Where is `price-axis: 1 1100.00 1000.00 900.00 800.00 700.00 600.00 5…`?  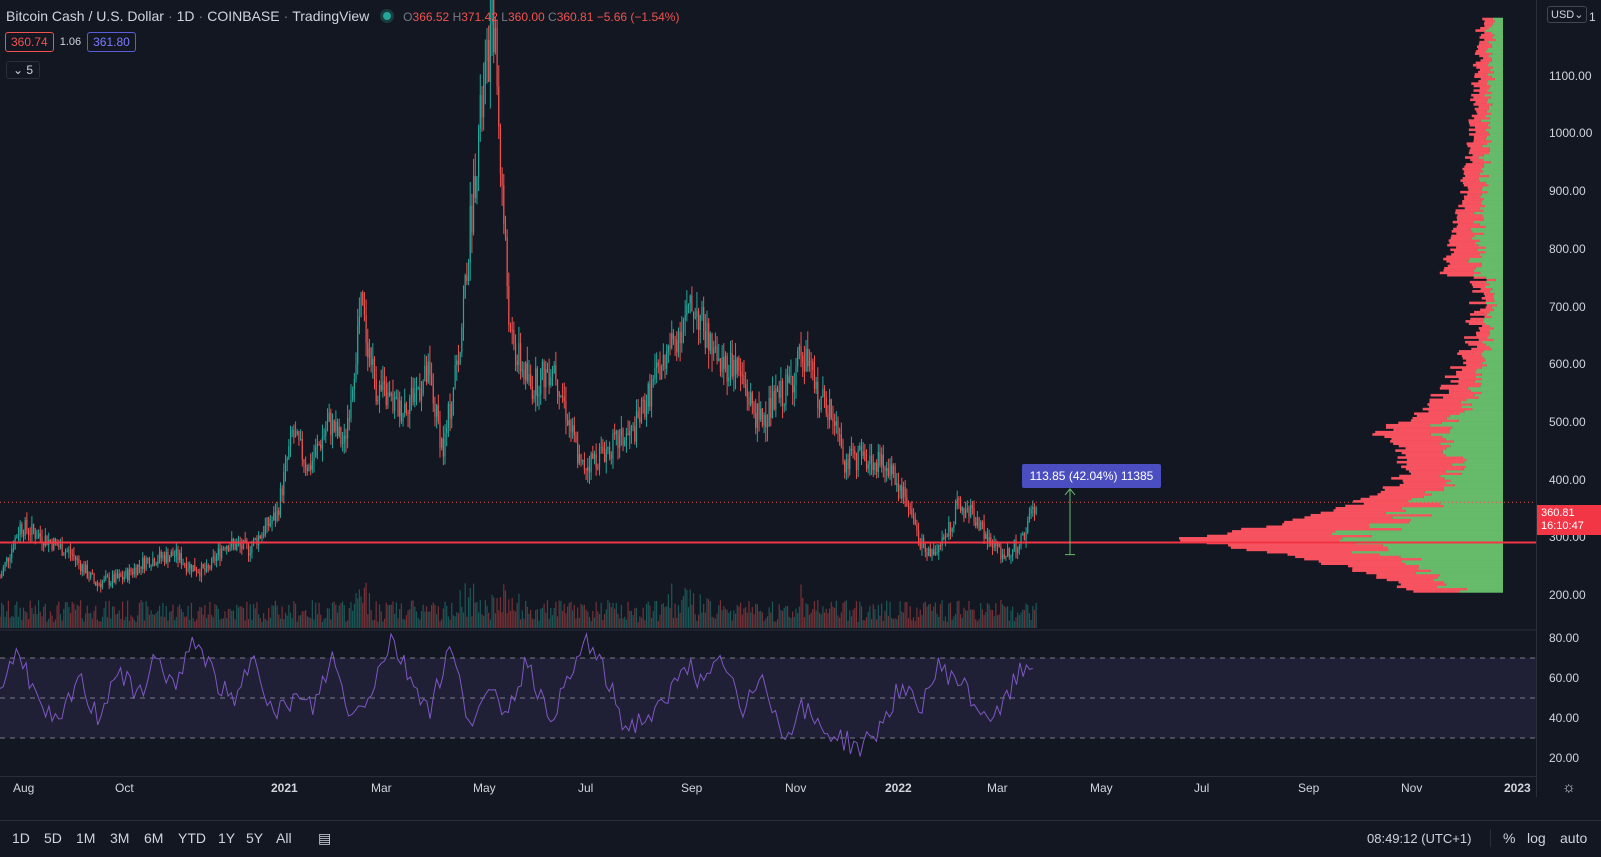
price-axis: 1 1100.00 1000.00 900.00 800.00 700.00 600.00 5… is located at coordinates (1568, 398).